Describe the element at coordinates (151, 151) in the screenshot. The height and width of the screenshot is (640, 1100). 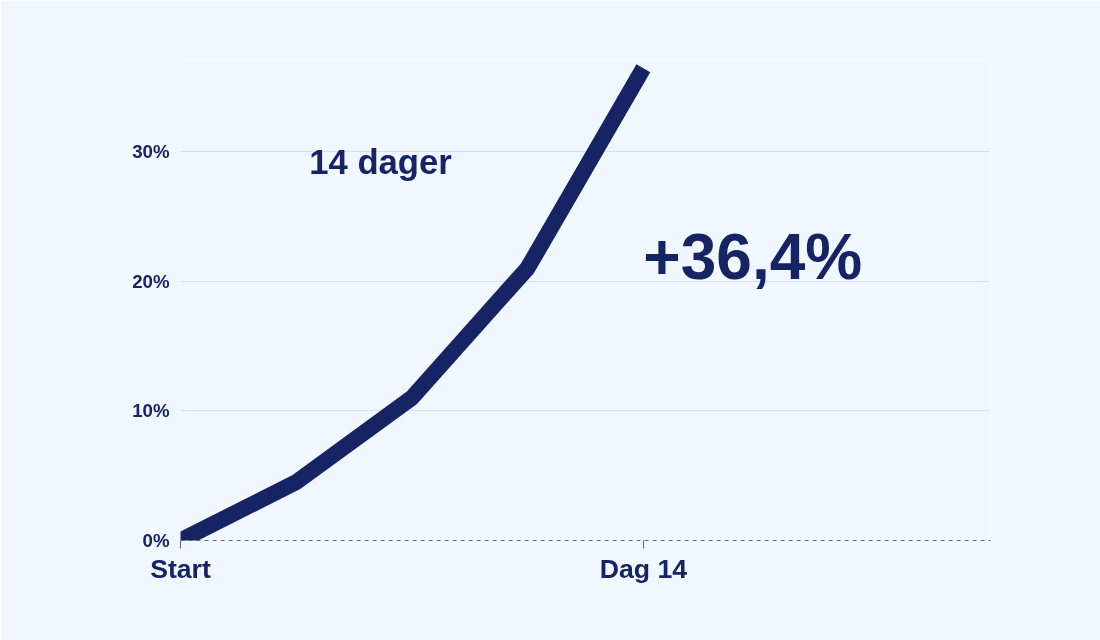
I see `y-tick-label: 30%` at that location.